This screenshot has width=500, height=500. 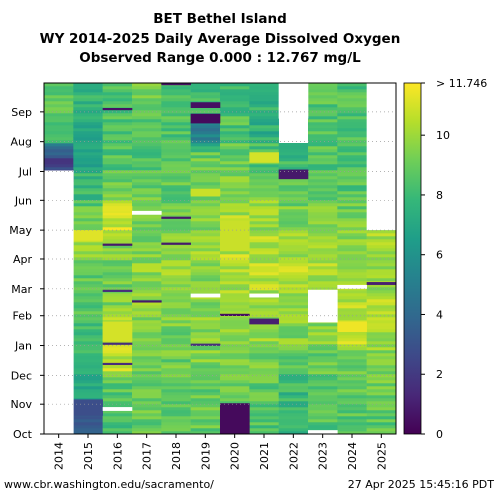 What do you see at coordinates (235, 235) in the screenshot?
I see `high-do-event` at bounding box center [235, 235].